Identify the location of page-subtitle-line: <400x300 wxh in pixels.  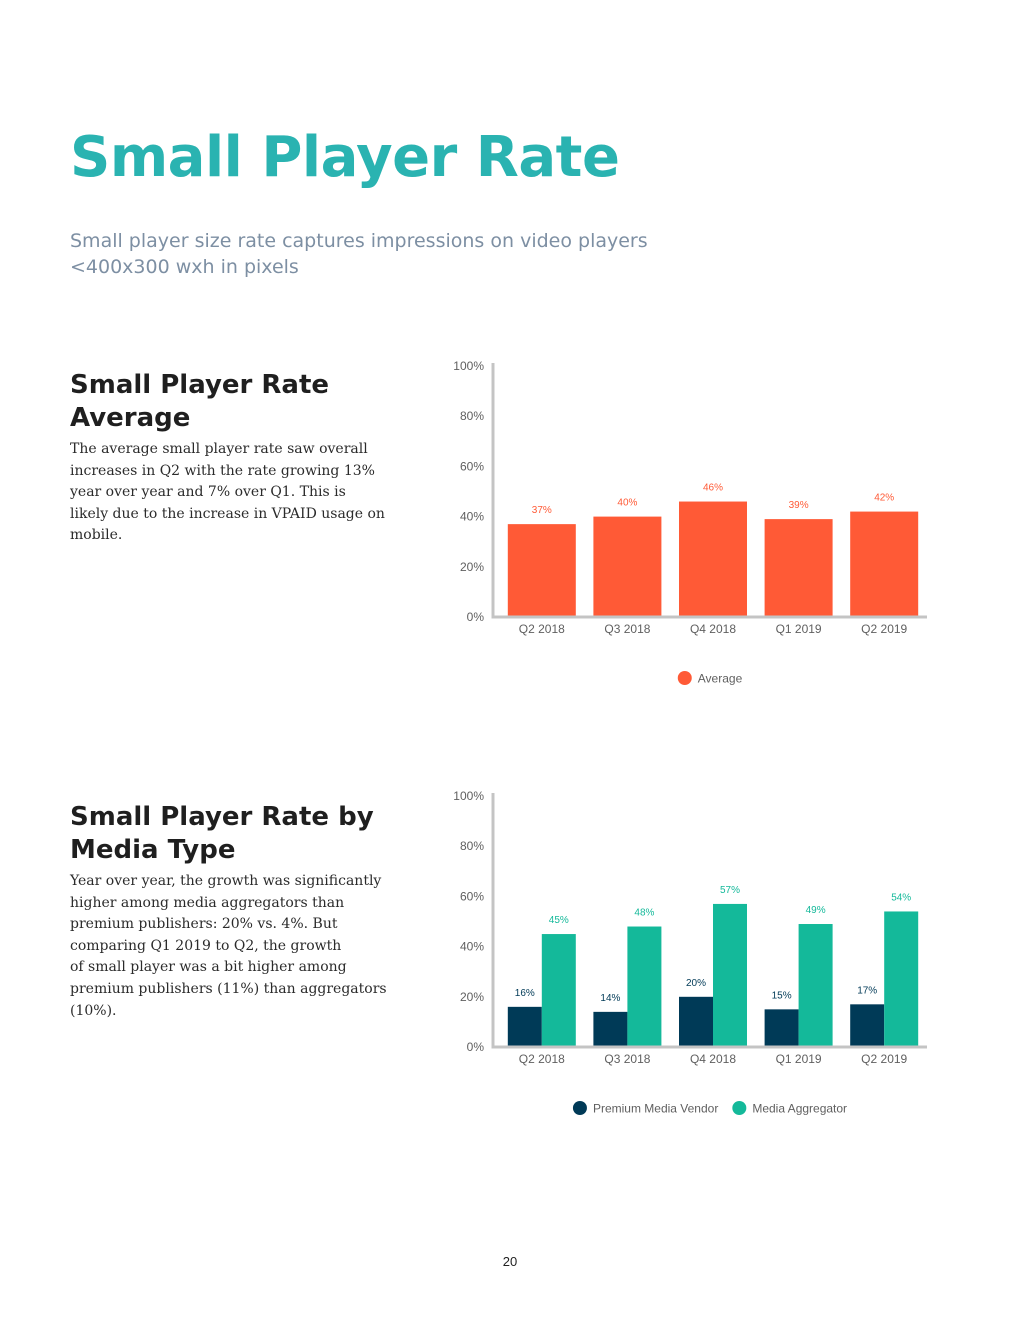
(184, 267).